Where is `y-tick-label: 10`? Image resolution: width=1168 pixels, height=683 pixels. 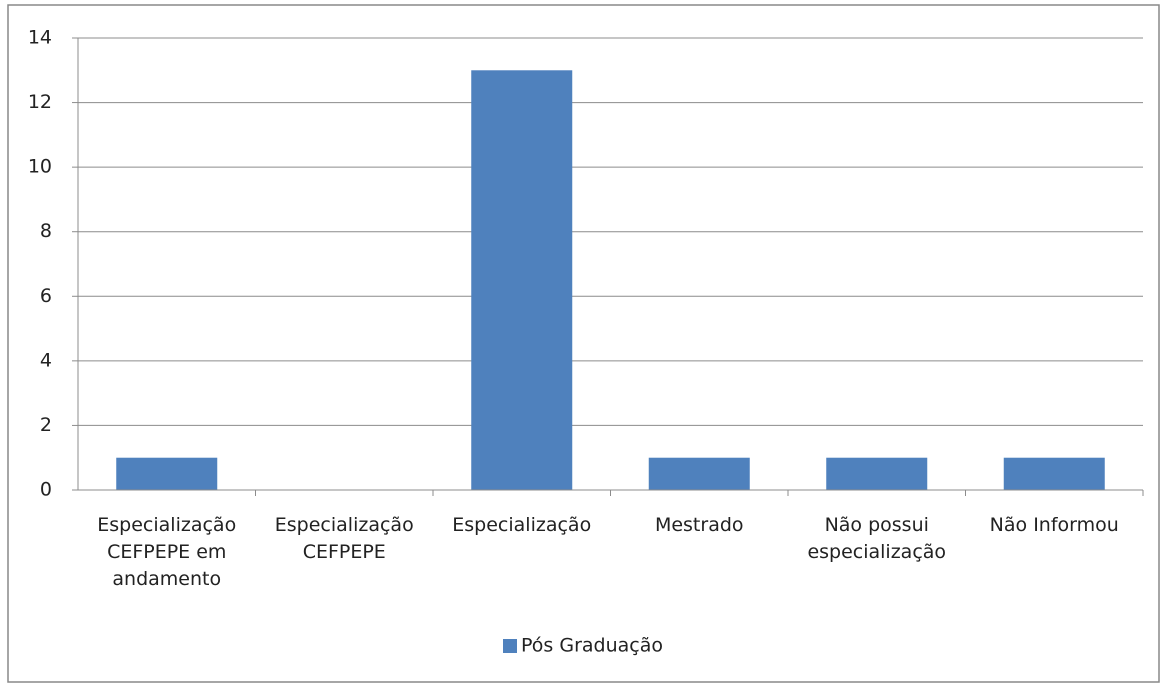 y-tick-label: 10 is located at coordinates (40, 167).